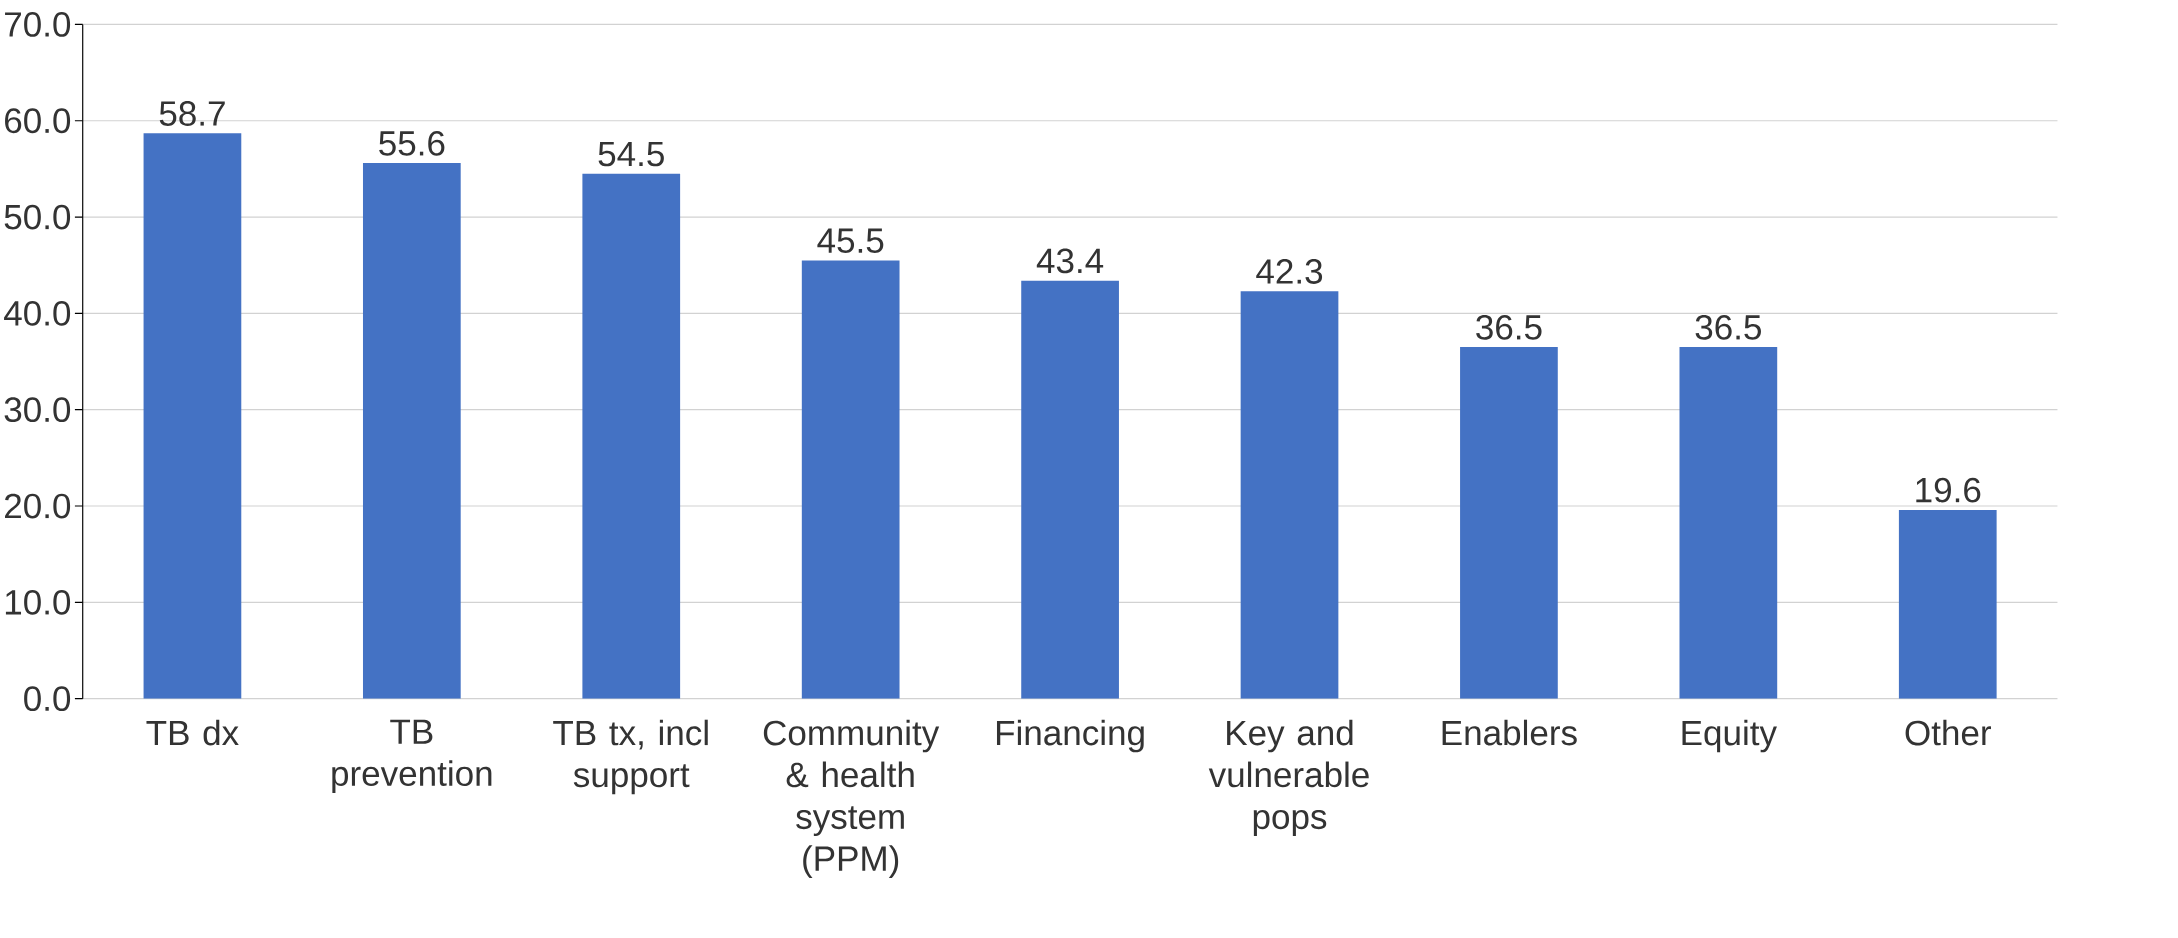  Describe the element at coordinates (1729, 736) in the screenshot. I see `x-tick-label: Equity` at that location.